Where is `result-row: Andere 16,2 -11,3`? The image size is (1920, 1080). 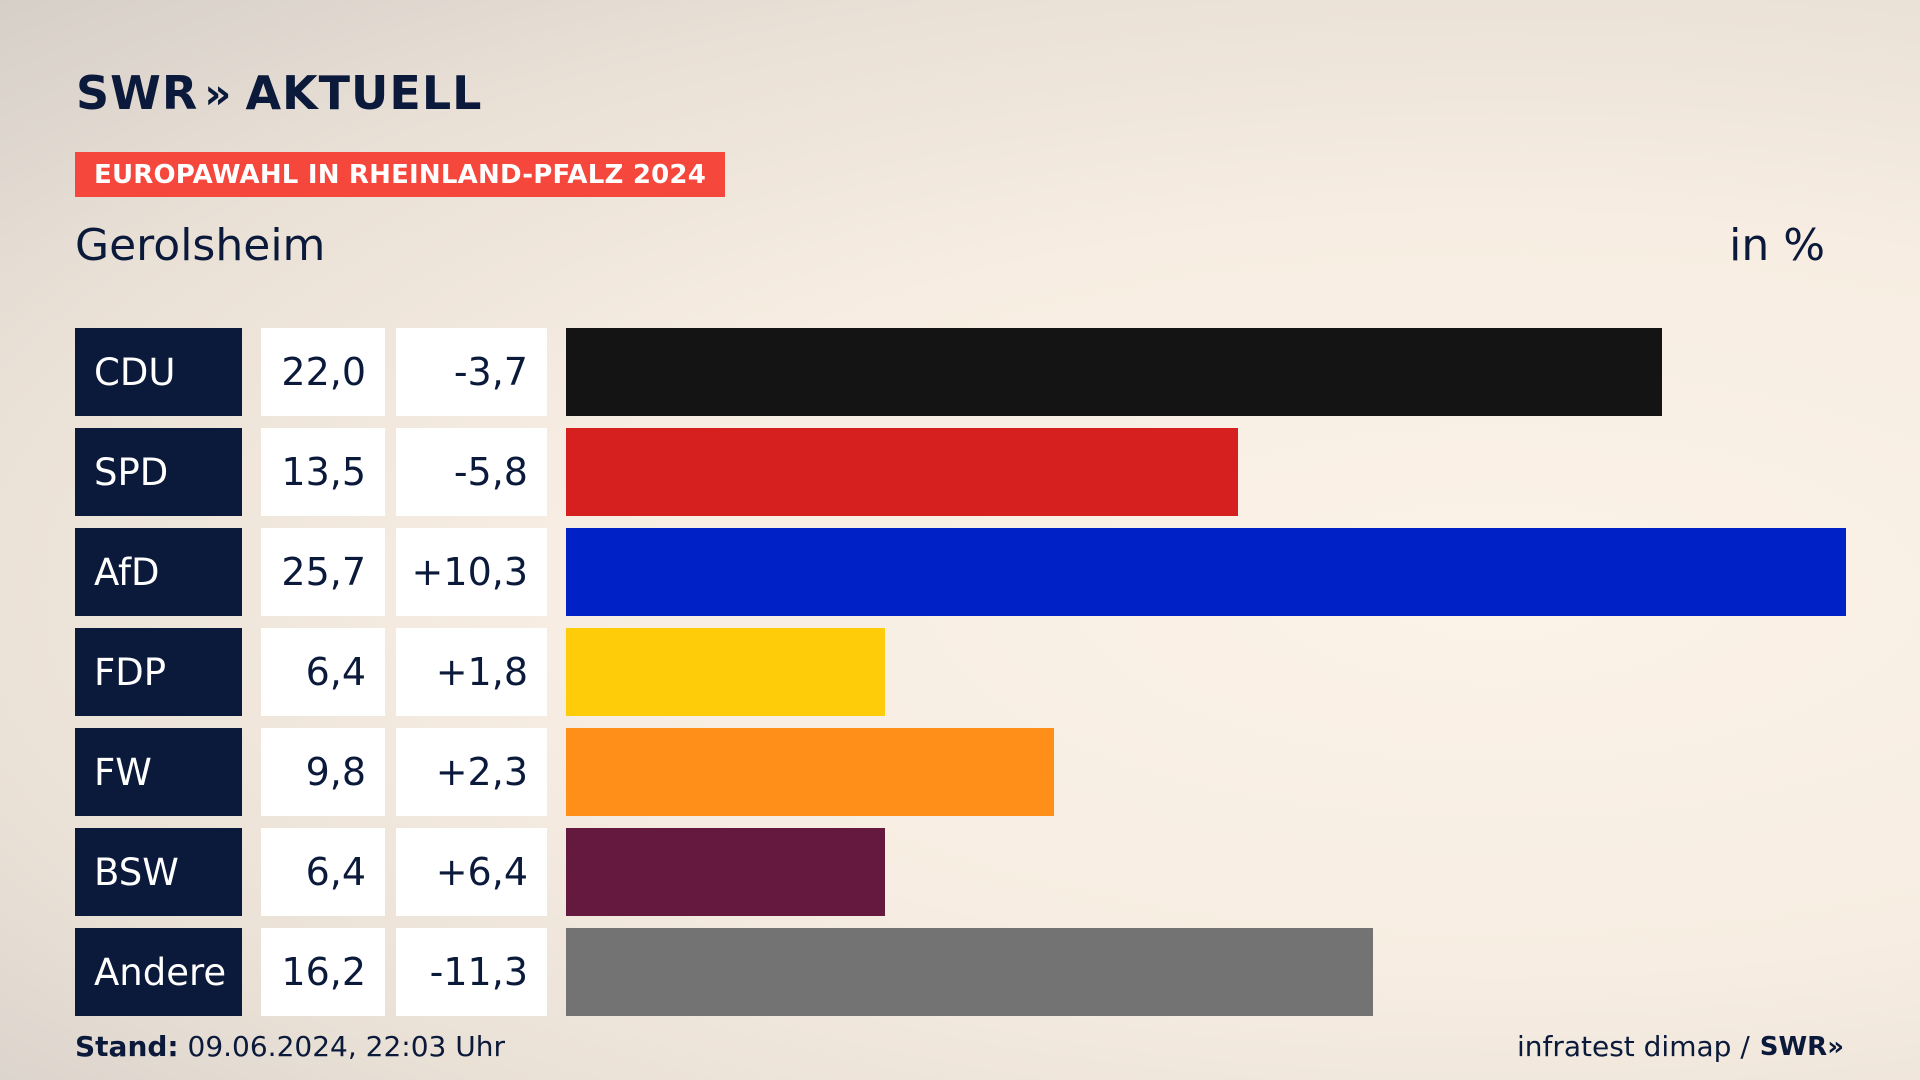
result-row: Andere 16,2 -11,3 is located at coordinates (965, 972).